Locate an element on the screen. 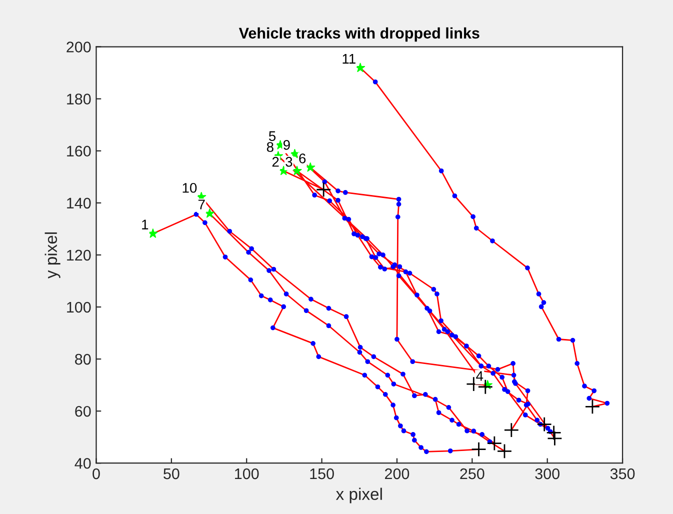  x-tick-label: 350 is located at coordinates (622, 474).